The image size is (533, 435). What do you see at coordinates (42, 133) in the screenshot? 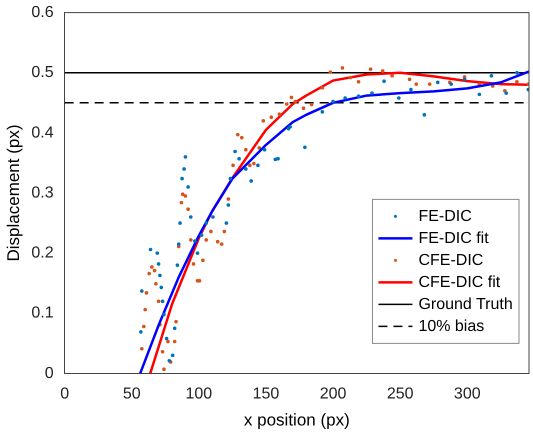
I see `y-tick-label: 0.4` at bounding box center [42, 133].